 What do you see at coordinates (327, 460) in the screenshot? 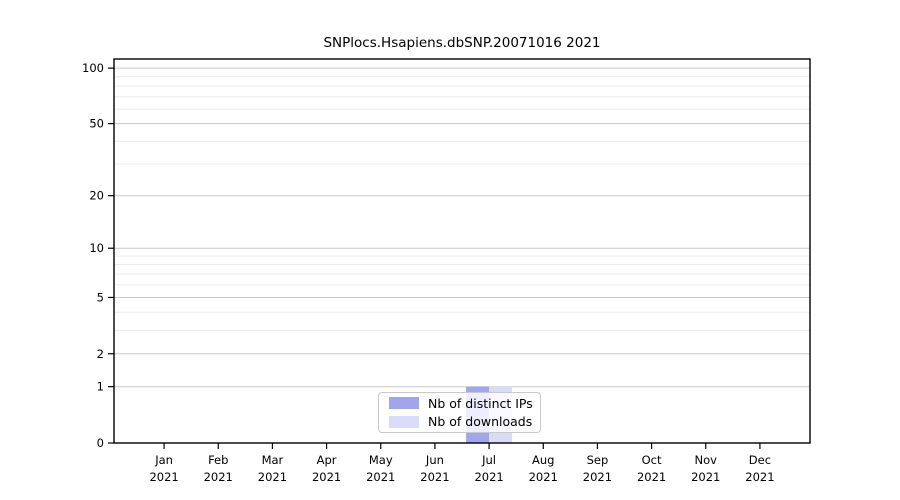
I see `x-tick-label-month: Apr` at bounding box center [327, 460].